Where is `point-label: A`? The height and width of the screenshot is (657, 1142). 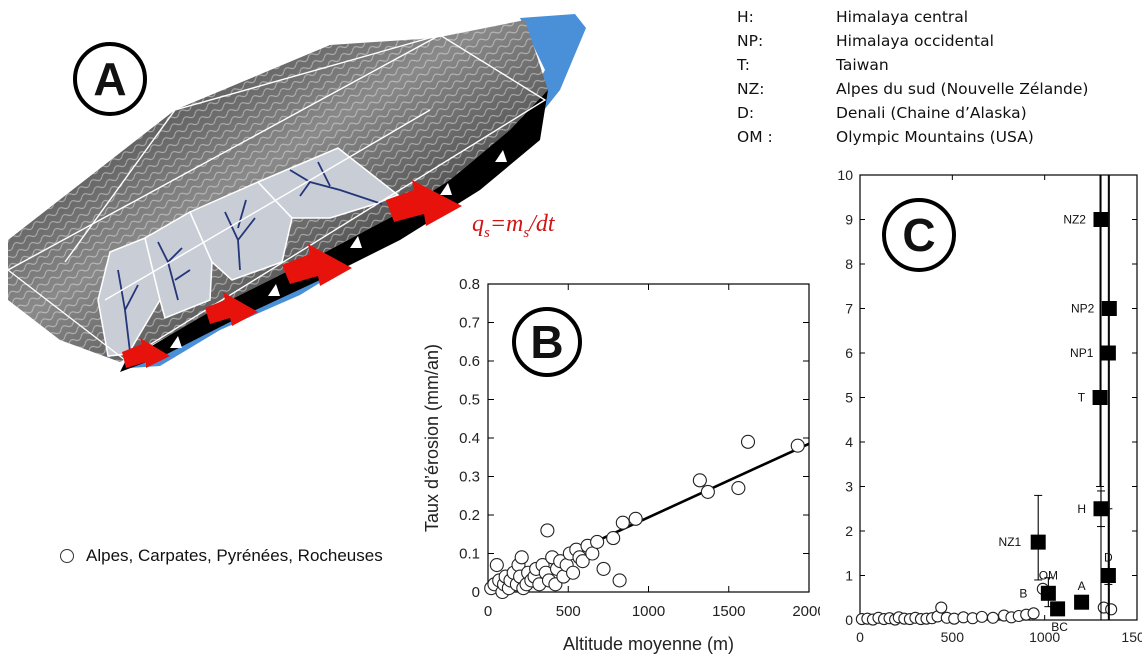
point-label: A is located at coordinates (1082, 586).